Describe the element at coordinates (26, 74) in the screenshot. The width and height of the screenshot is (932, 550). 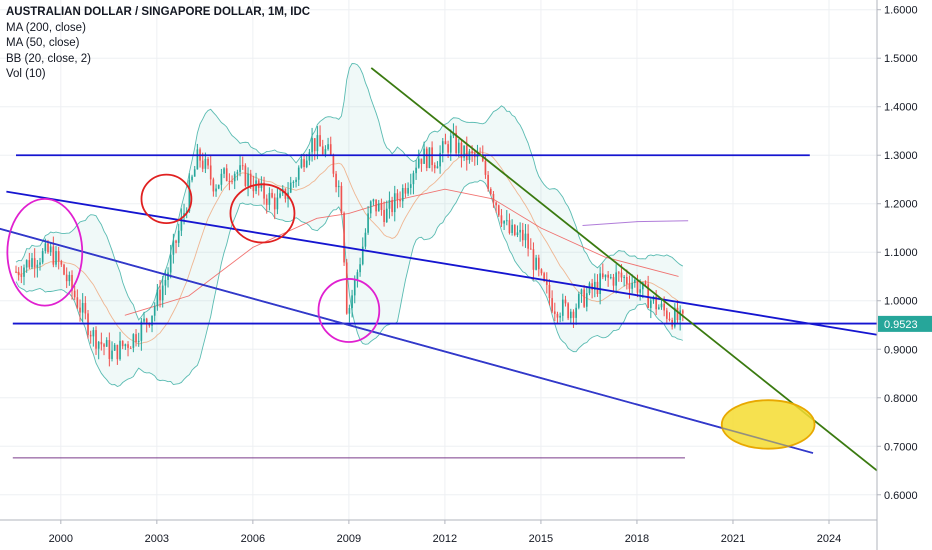
I see `indicator-vol: Vol (10)` at that location.